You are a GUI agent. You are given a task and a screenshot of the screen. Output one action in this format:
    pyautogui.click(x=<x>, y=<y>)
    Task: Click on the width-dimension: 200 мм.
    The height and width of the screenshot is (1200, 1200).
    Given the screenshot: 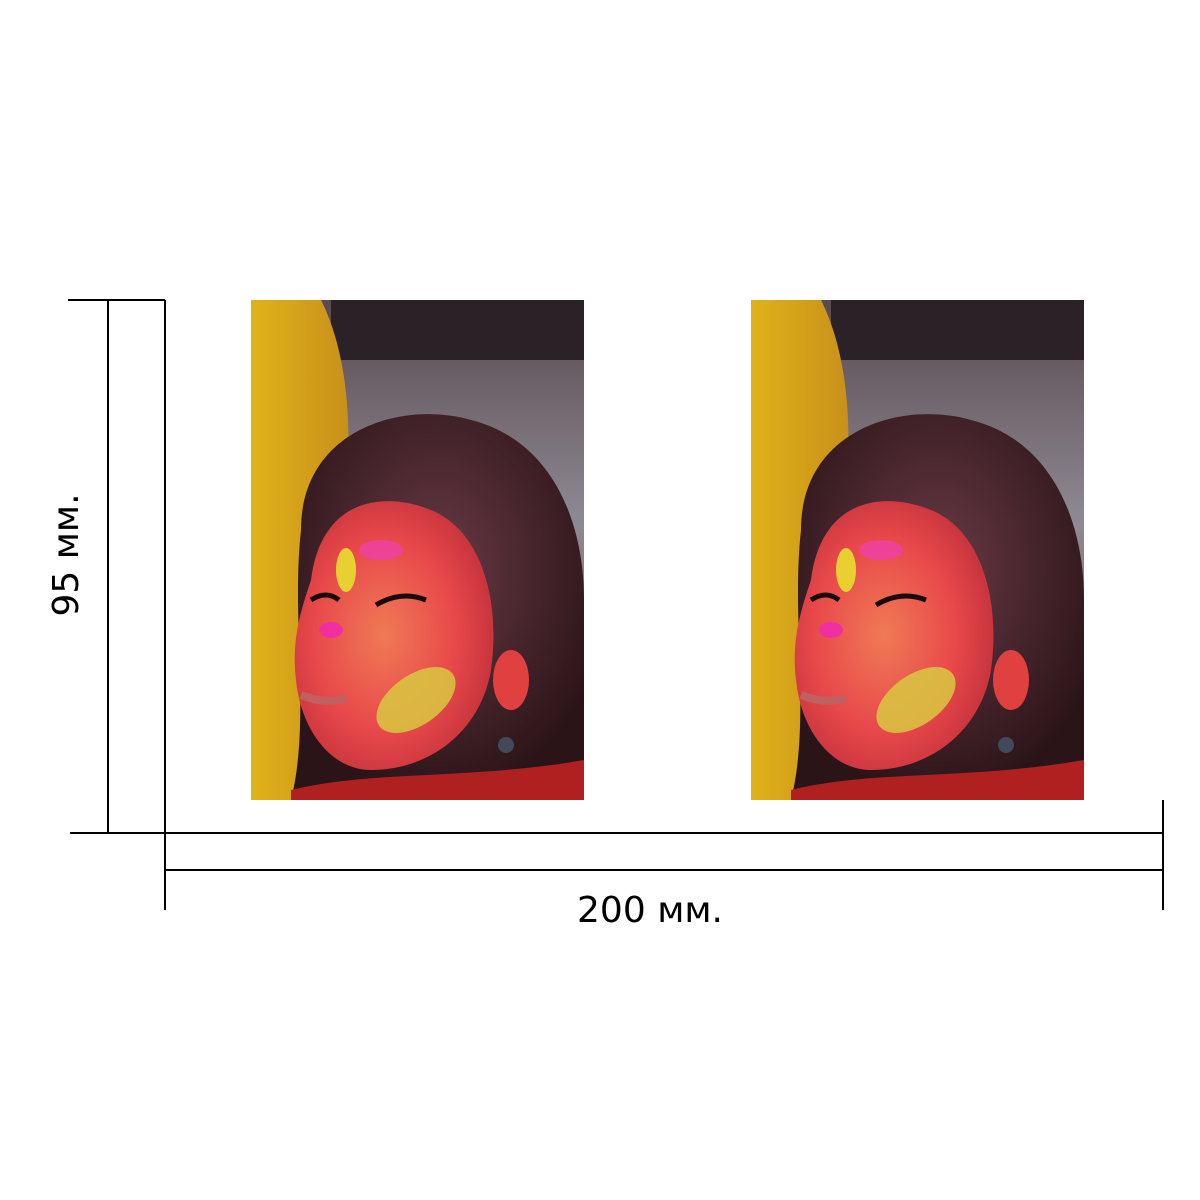 What is the action you would take?
    pyautogui.click(x=664, y=865)
    